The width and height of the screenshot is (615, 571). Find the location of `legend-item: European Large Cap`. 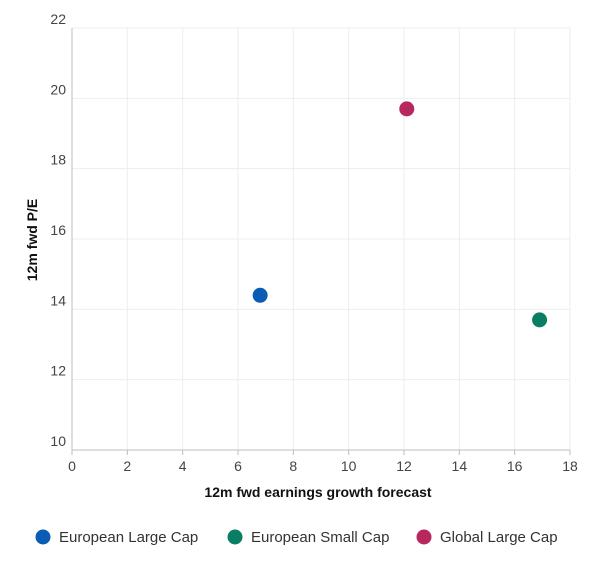

legend-item: European Large Cap is located at coordinates (117, 537).